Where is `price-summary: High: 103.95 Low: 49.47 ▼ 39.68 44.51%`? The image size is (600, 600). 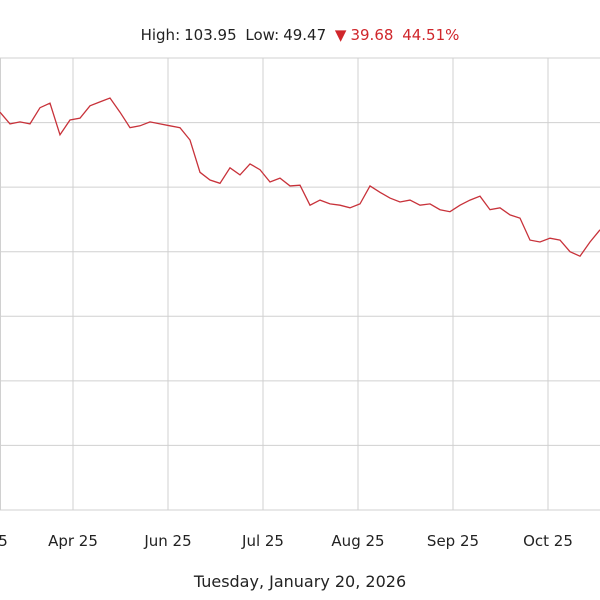 price-summary: High: 103.95 Low: 49.47 ▼ 39.68 44.51% is located at coordinates (300, 35).